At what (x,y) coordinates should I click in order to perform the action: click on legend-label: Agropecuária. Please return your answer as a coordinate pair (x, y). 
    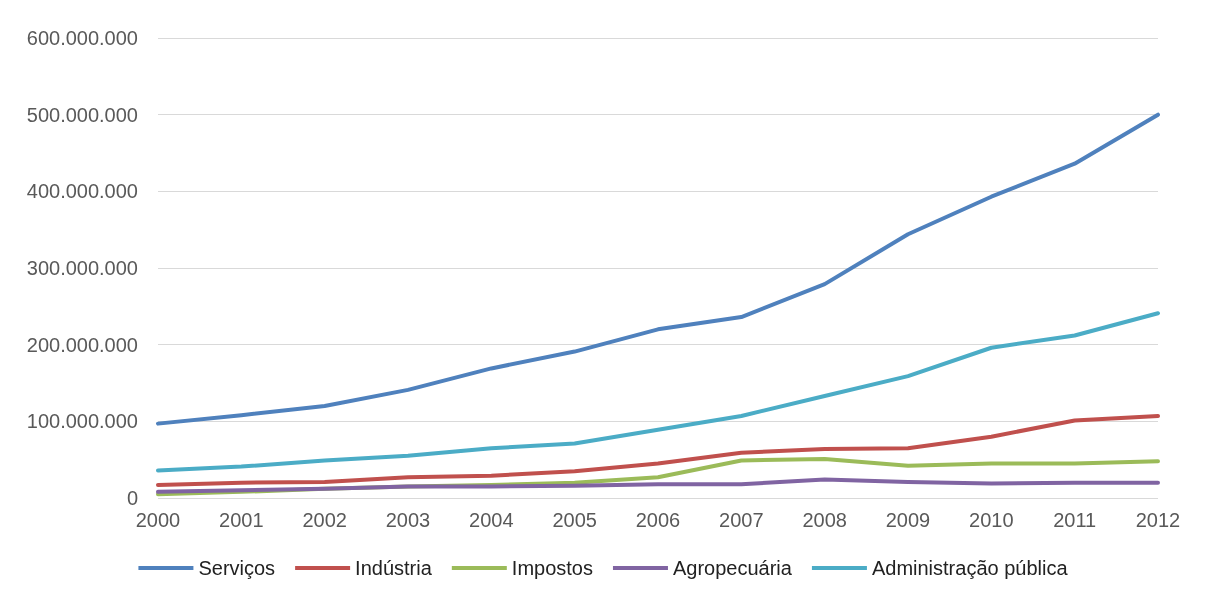
    Looking at the image, I should click on (732, 568).